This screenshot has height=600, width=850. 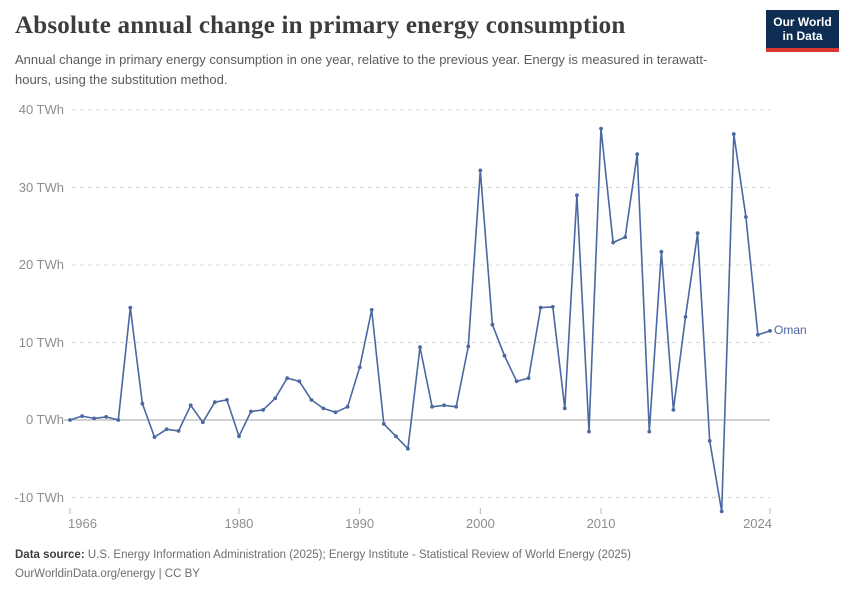 I want to click on y-axis-tick-label: 0 TWh, so click(x=44, y=419).